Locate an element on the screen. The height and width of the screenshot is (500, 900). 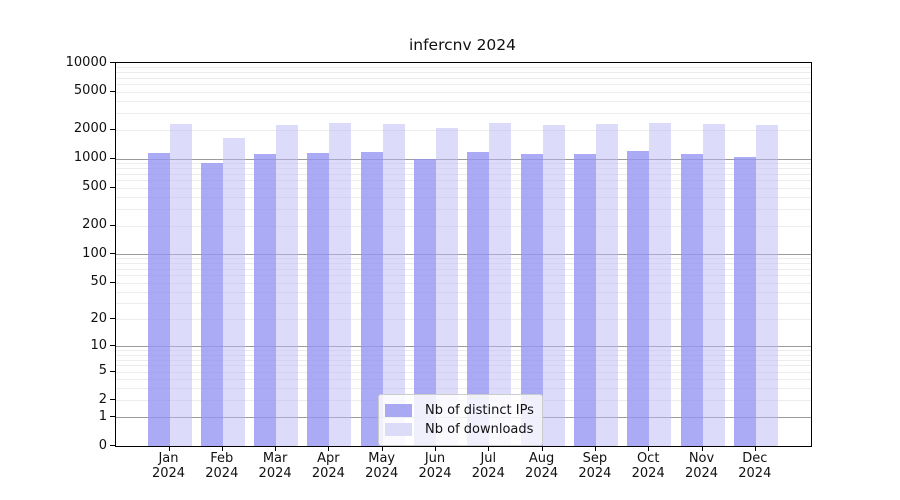
bar-distinct-ips-nov is located at coordinates (691, 300).